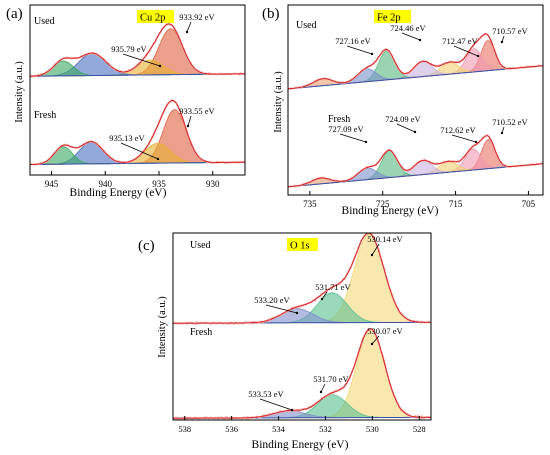 The image size is (550, 455). What do you see at coordinates (52, 184) in the screenshot?
I see `x-tick-label: 945` at bounding box center [52, 184].